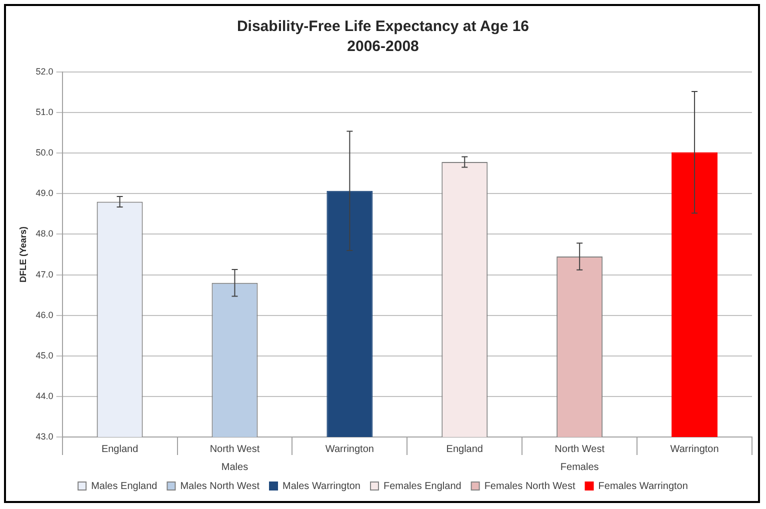 This screenshot has height=509, width=766. Describe the element at coordinates (530, 486) in the screenshot. I see `legend-label: Females North West` at that location.